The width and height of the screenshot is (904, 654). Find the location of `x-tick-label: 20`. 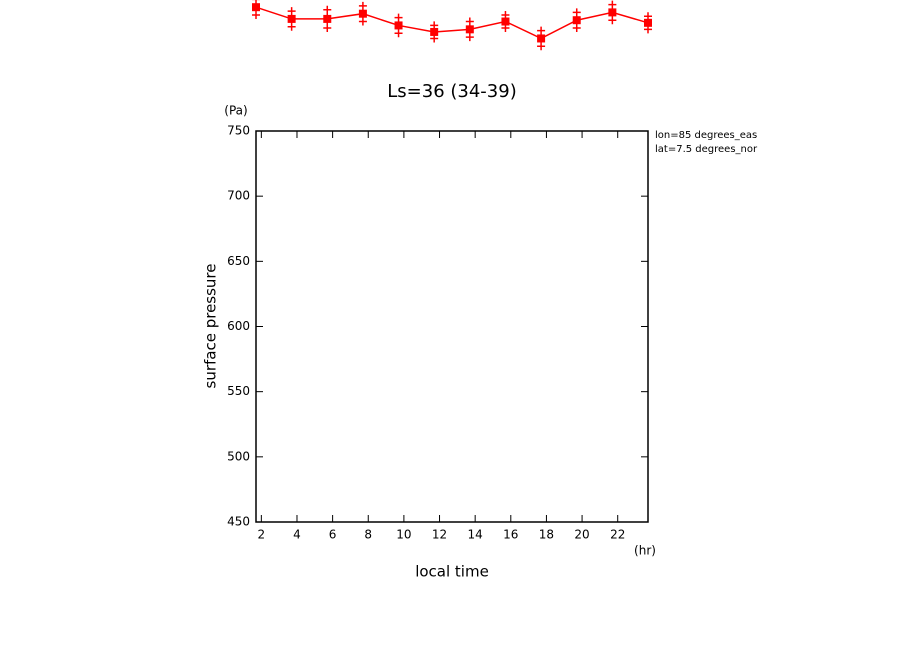

x-tick-label: 20 is located at coordinates (581, 535).